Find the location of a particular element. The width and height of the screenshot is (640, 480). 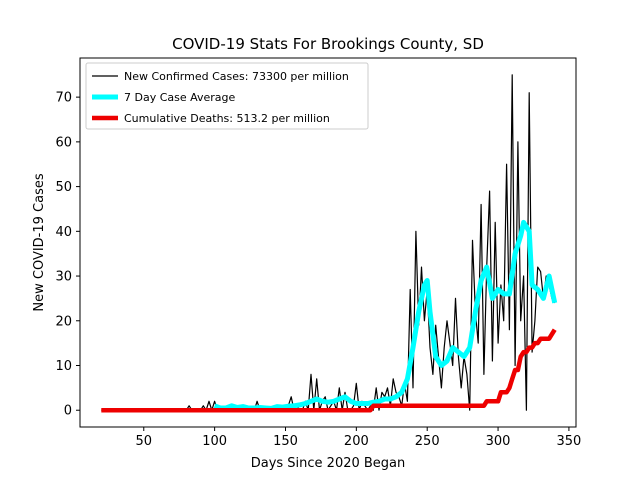

x-tick-label: 100 is located at coordinates (214, 441).